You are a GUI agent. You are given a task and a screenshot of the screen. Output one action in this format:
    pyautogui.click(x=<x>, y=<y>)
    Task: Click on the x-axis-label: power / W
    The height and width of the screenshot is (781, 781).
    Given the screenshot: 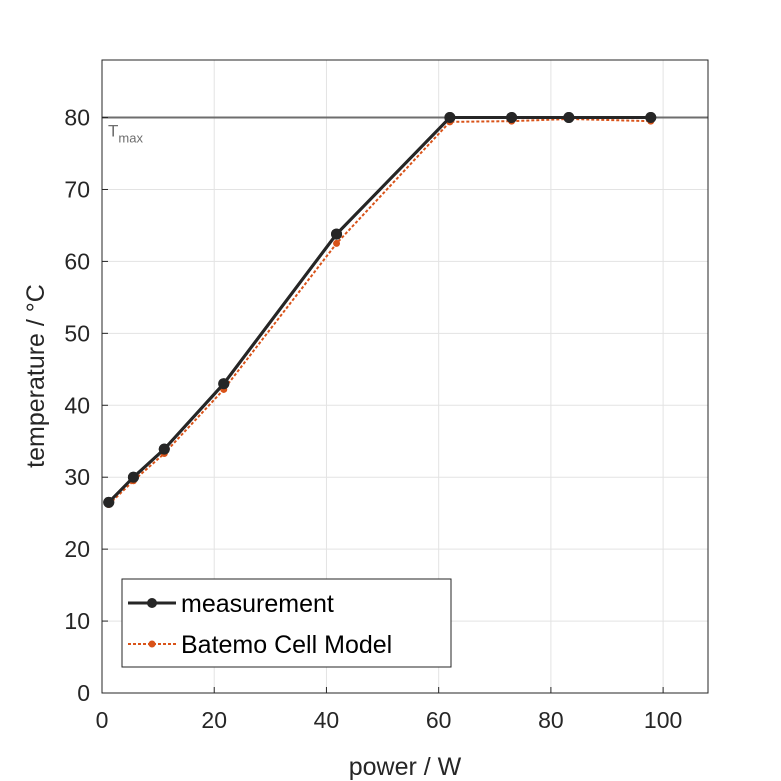 What is the action you would take?
    pyautogui.click(x=405, y=767)
    